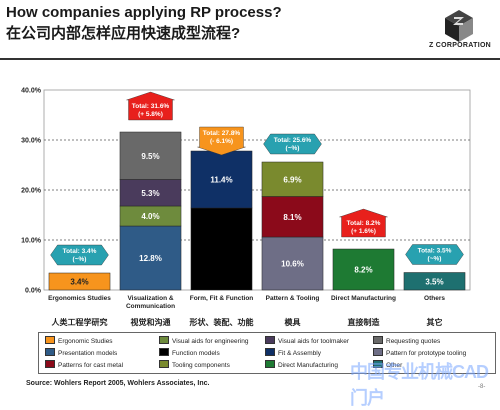 This screenshot has height=410, width=500. I want to click on annotation-total: Total: 27.8%, so click(222, 133).